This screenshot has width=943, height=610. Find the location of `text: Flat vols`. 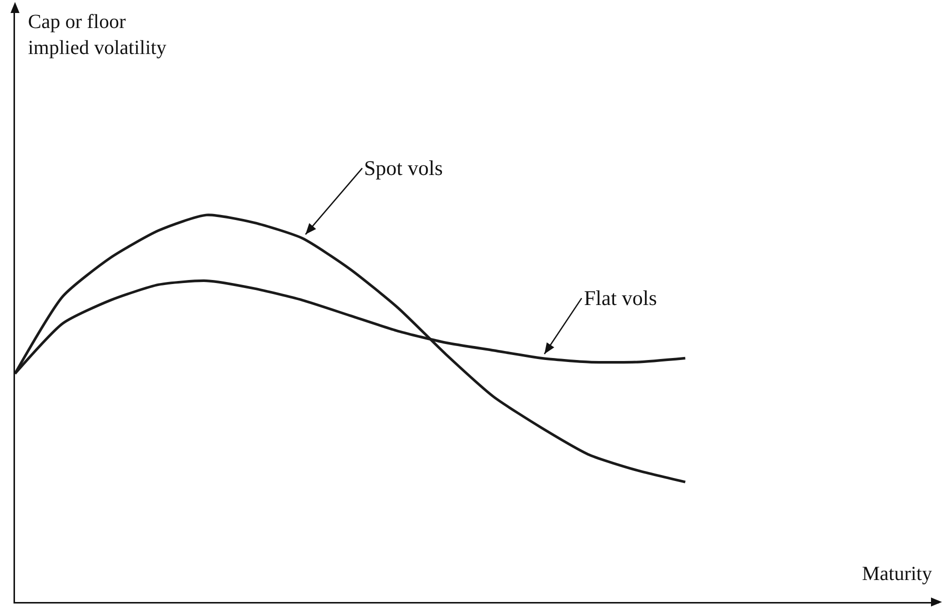

text: Flat vols is located at coordinates (620, 298).